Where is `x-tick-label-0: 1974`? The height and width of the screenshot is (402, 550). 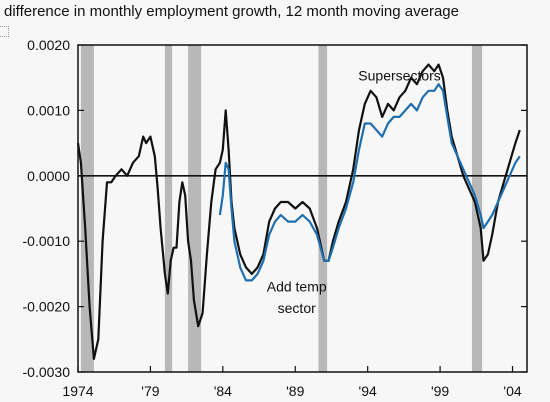 x-tick-label-0: 1974 is located at coordinates (77, 391).